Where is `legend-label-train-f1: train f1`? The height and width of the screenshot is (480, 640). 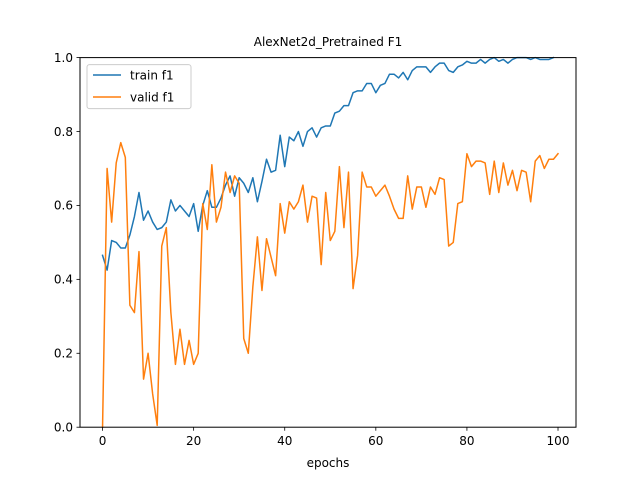 legend-label-train-f1: train f1 is located at coordinates (152, 76).